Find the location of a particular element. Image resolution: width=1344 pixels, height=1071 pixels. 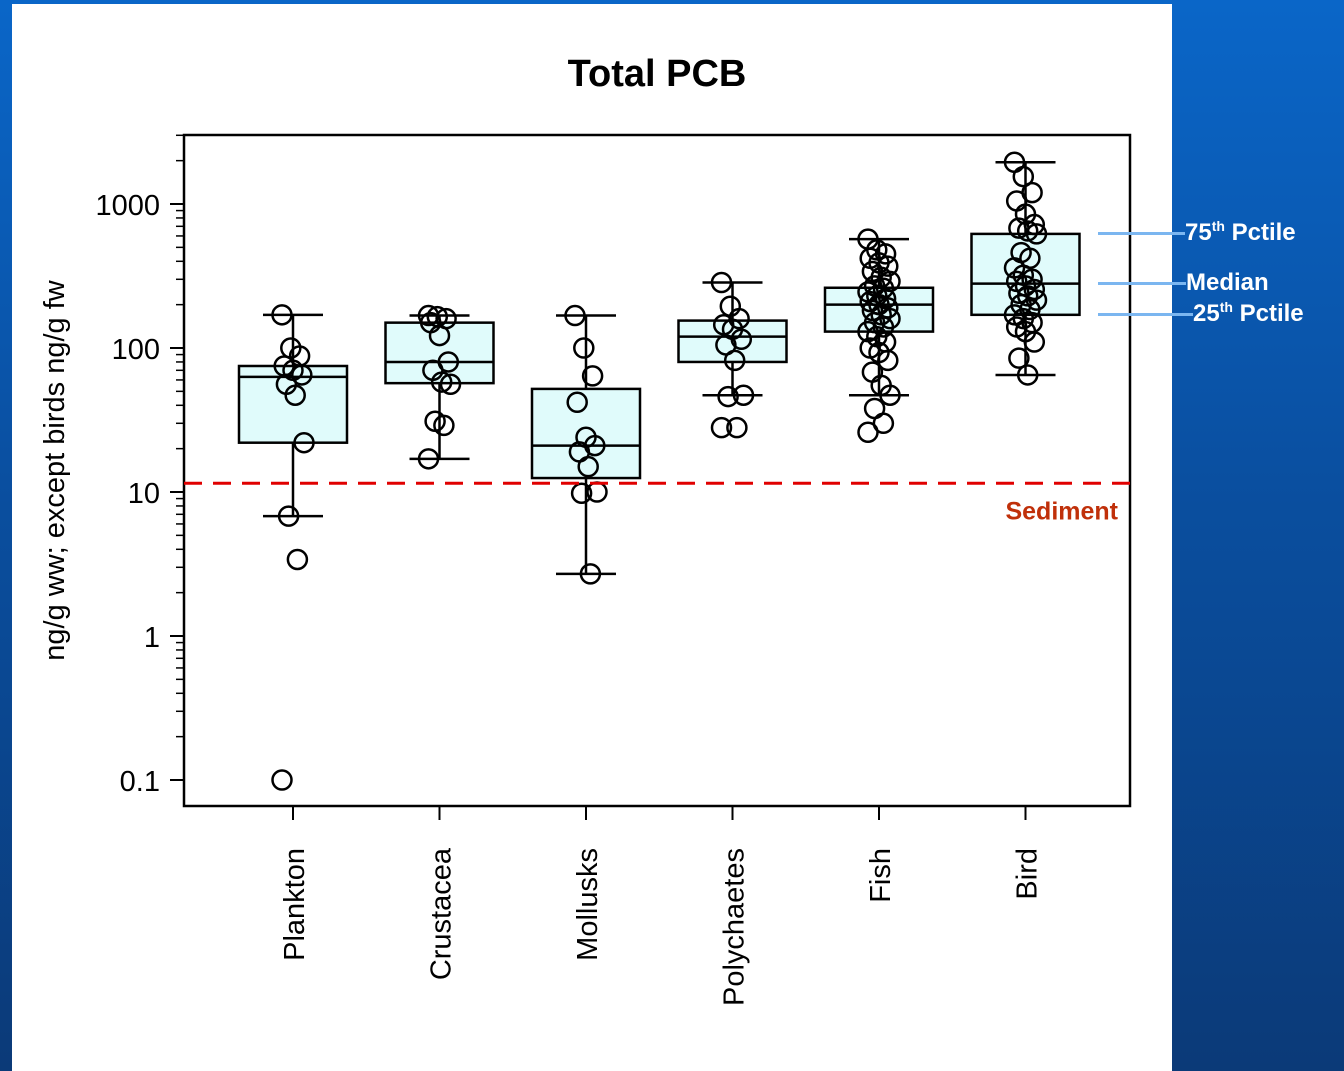

annotation-line-q3 is located at coordinates (1141, 234).